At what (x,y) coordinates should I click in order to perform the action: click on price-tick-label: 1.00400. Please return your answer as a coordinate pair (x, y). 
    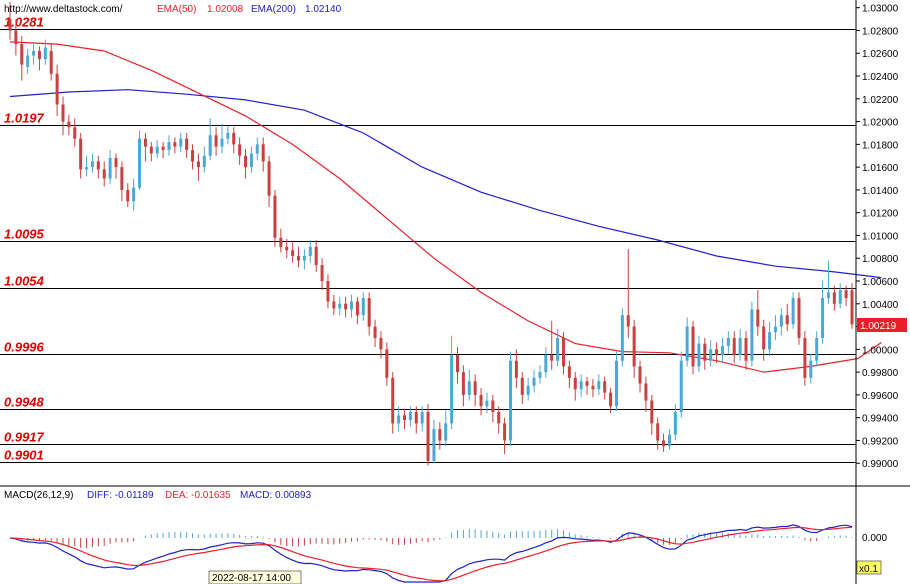
    Looking at the image, I should click on (880, 305).